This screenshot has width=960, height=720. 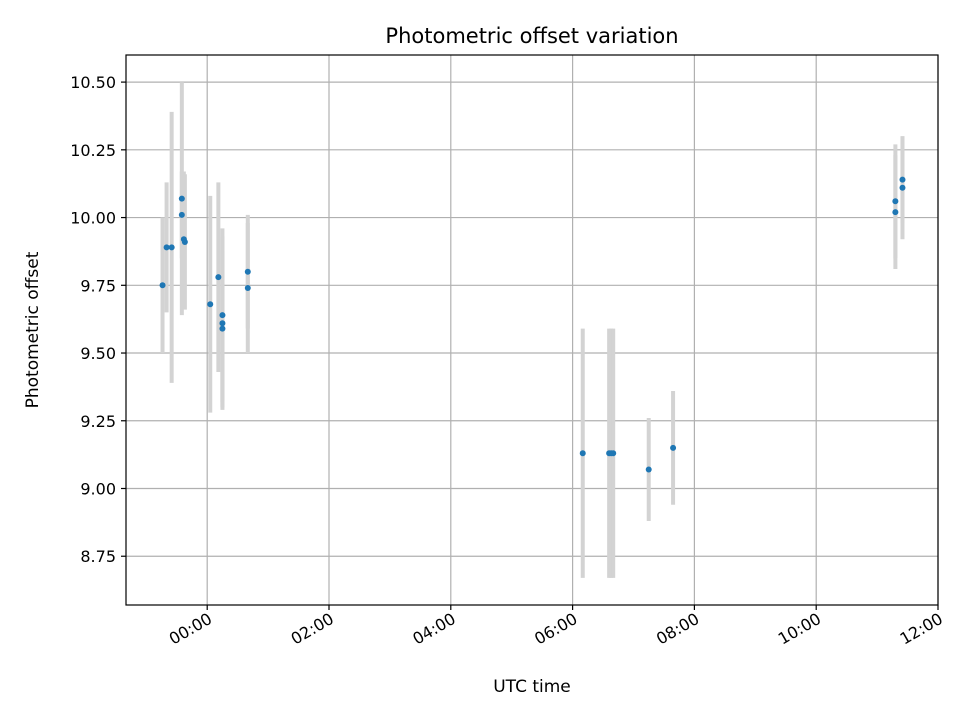 What do you see at coordinates (532, 687) in the screenshot?
I see `x-axis-label: UTC time` at bounding box center [532, 687].